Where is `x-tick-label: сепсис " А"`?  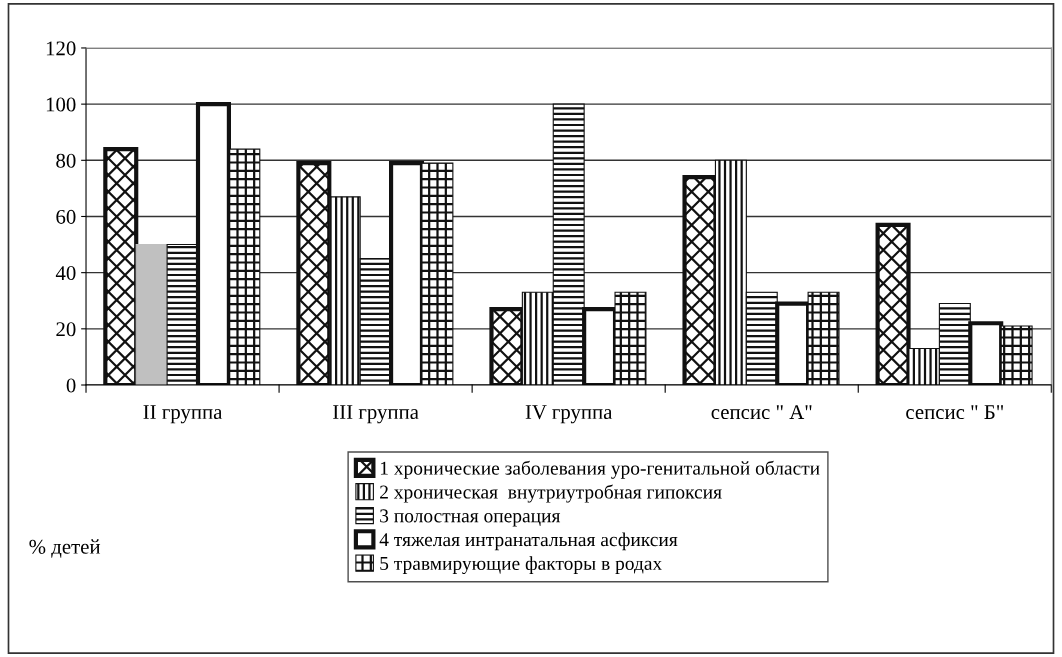
x-tick-label: сепсис " А" is located at coordinates (761, 412).